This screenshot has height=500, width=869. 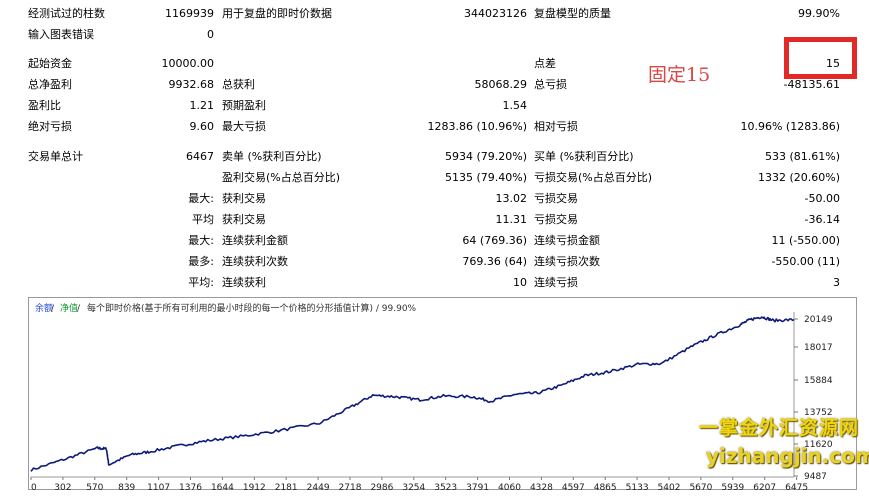 I want to click on stat-value: 10, so click(x=520, y=282).